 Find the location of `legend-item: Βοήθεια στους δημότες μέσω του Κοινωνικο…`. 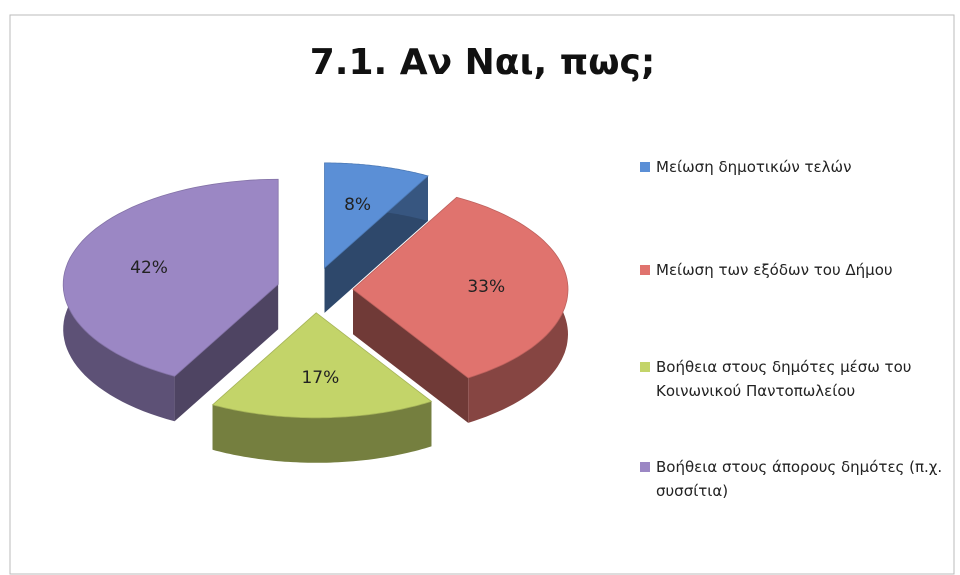

legend-item: Βοήθεια στους δημότες μέσω του Κοινωνικο… is located at coordinates (797, 379).